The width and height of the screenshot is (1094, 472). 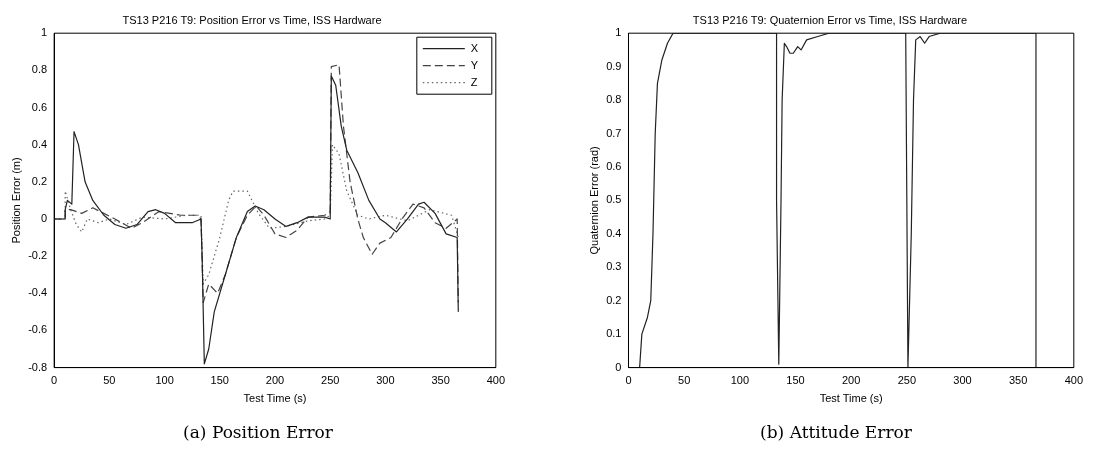 I want to click on y-axis-title: Position Error (m), so click(x=15, y=200).